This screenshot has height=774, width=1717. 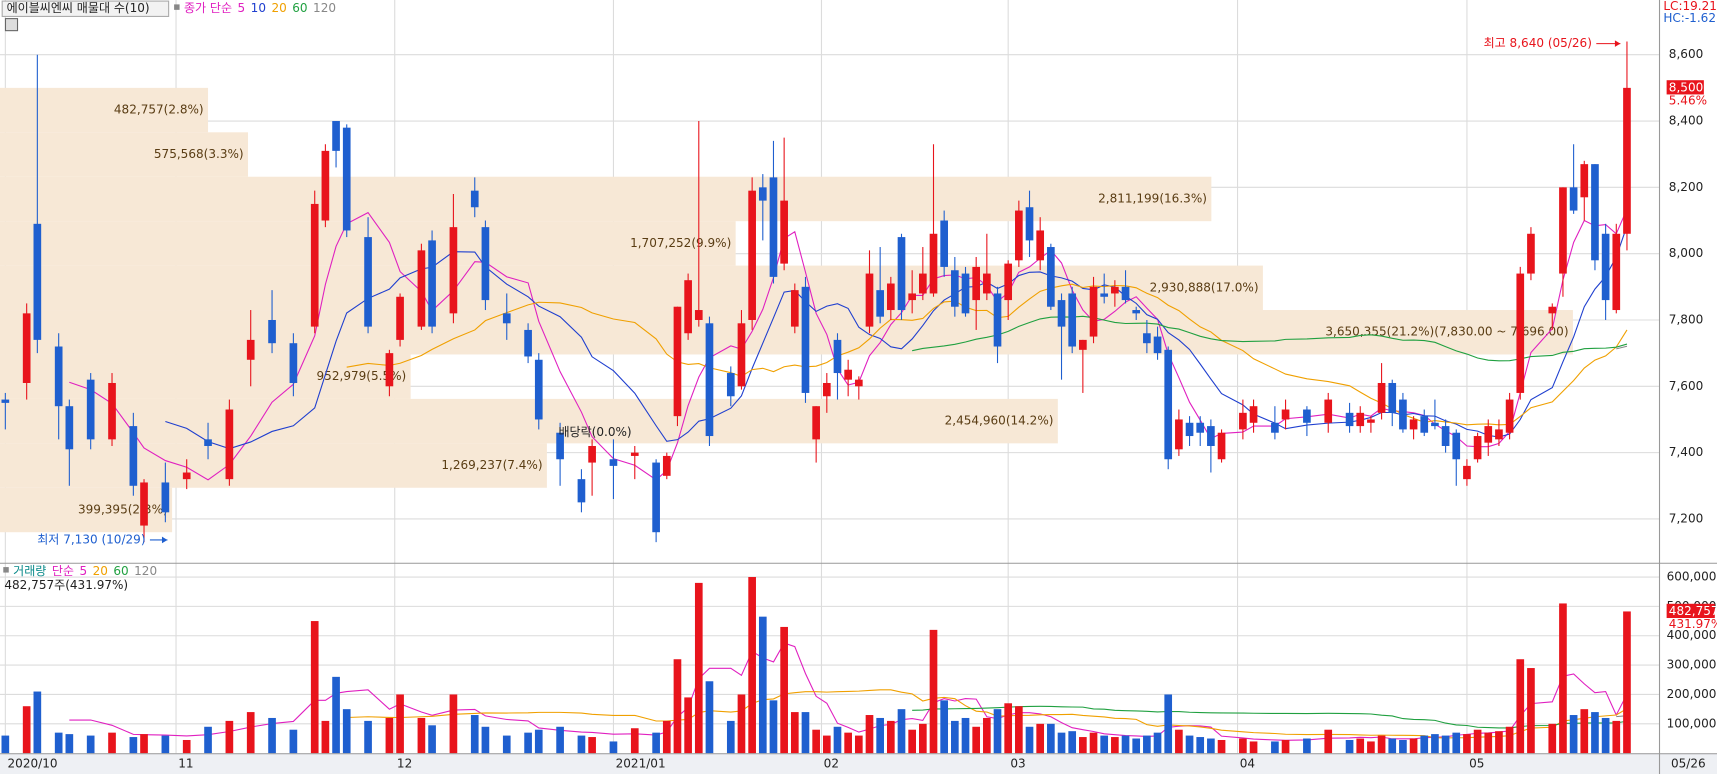 What do you see at coordinates (1476, 764) in the screenshot?
I see `x-tick-label: 05` at bounding box center [1476, 764].